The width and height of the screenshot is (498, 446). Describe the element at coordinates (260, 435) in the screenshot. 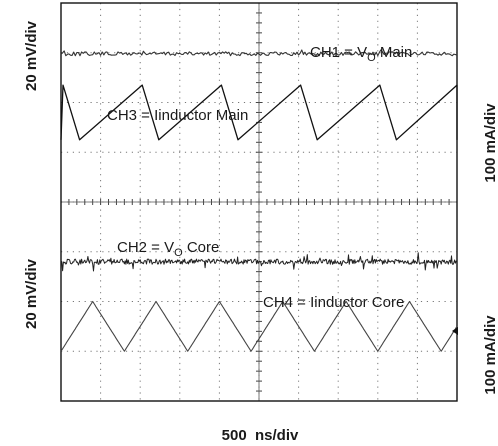

I see `x-axis-label: 500 ns/div` at that location.